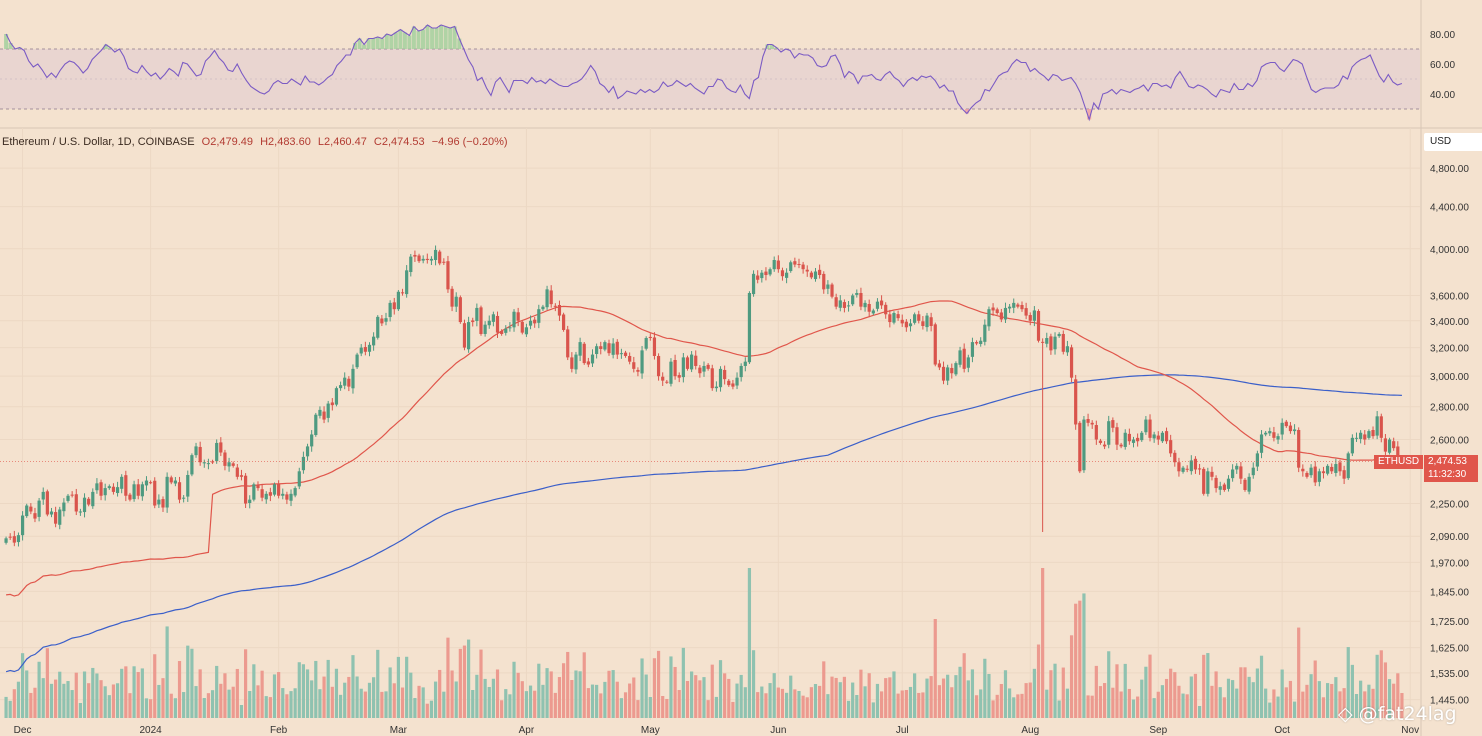 This screenshot has height=736, width=1482. I want to click on price-tick-label: 3,600.00, so click(1449, 296).